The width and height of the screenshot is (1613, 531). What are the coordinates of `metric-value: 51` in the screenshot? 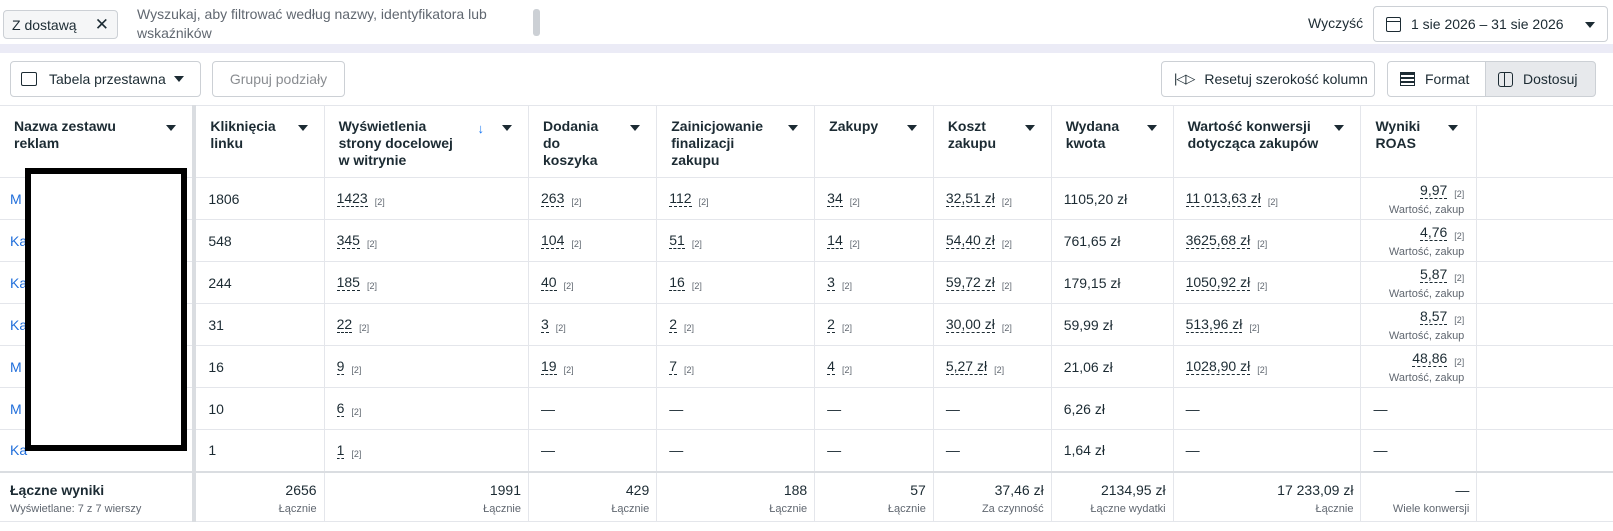 It's located at (677, 240).